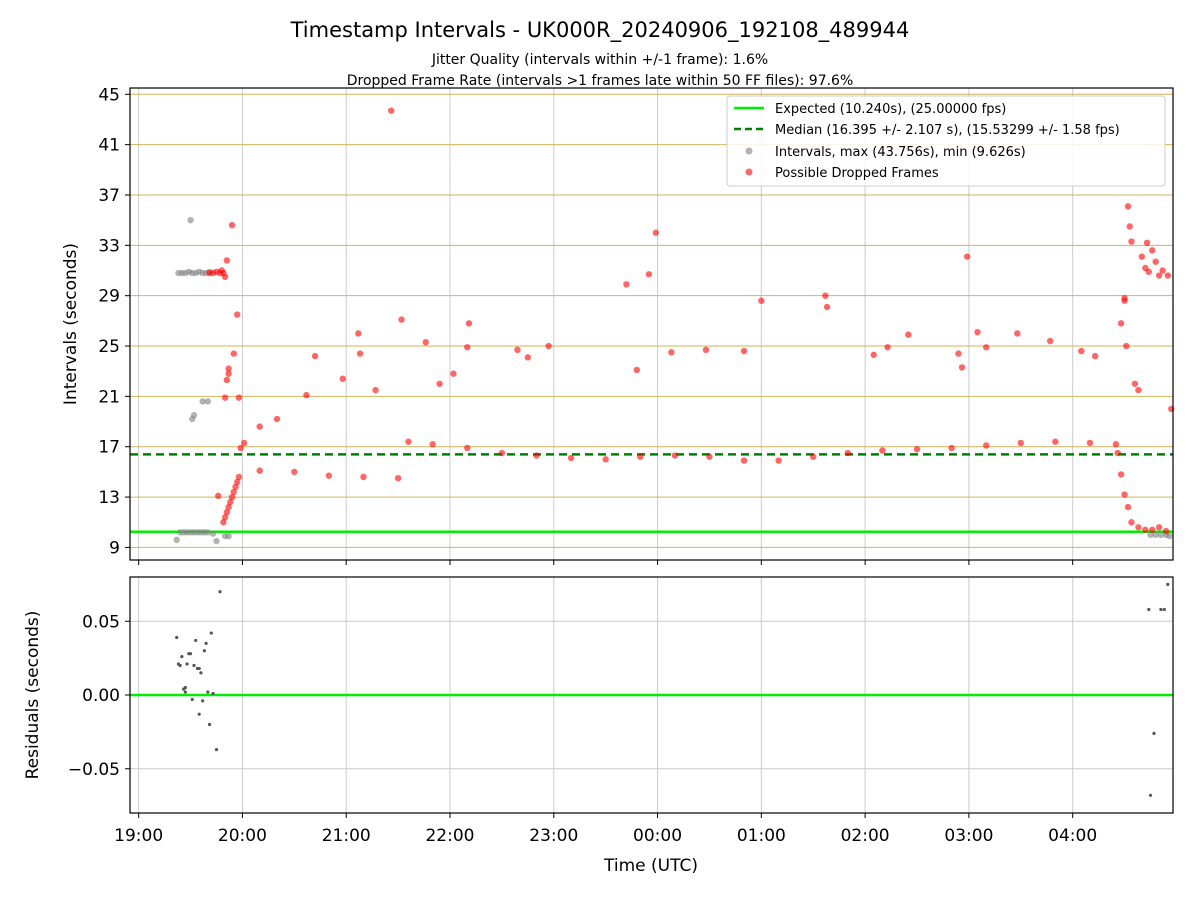 Image resolution: width=1200 pixels, height=900 pixels. I want to click on legend-dropped-marker-icon, so click(749, 172).